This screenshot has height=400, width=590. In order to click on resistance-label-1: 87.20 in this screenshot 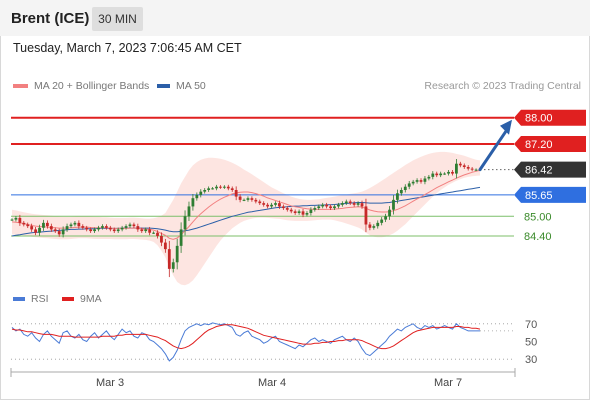, I will do `click(539, 145)`.